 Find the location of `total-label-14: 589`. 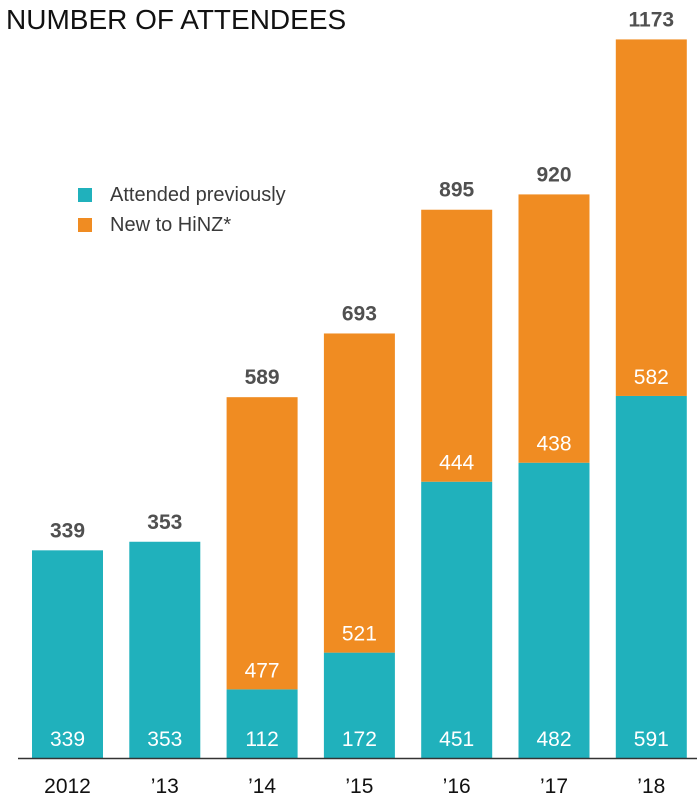

total-label-14: 589 is located at coordinates (262, 377).